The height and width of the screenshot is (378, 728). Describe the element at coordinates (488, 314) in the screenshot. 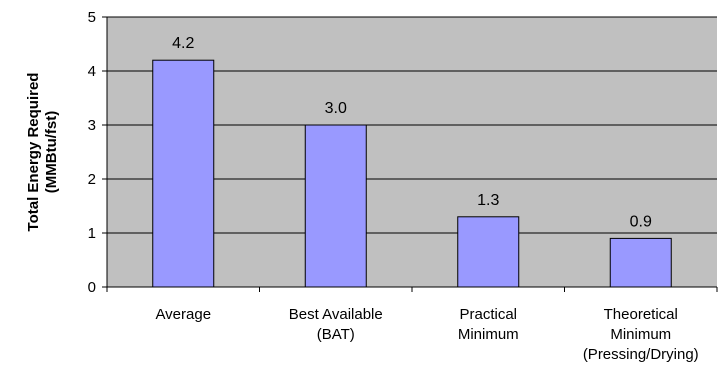

I see `x-category-label: Practical` at that location.